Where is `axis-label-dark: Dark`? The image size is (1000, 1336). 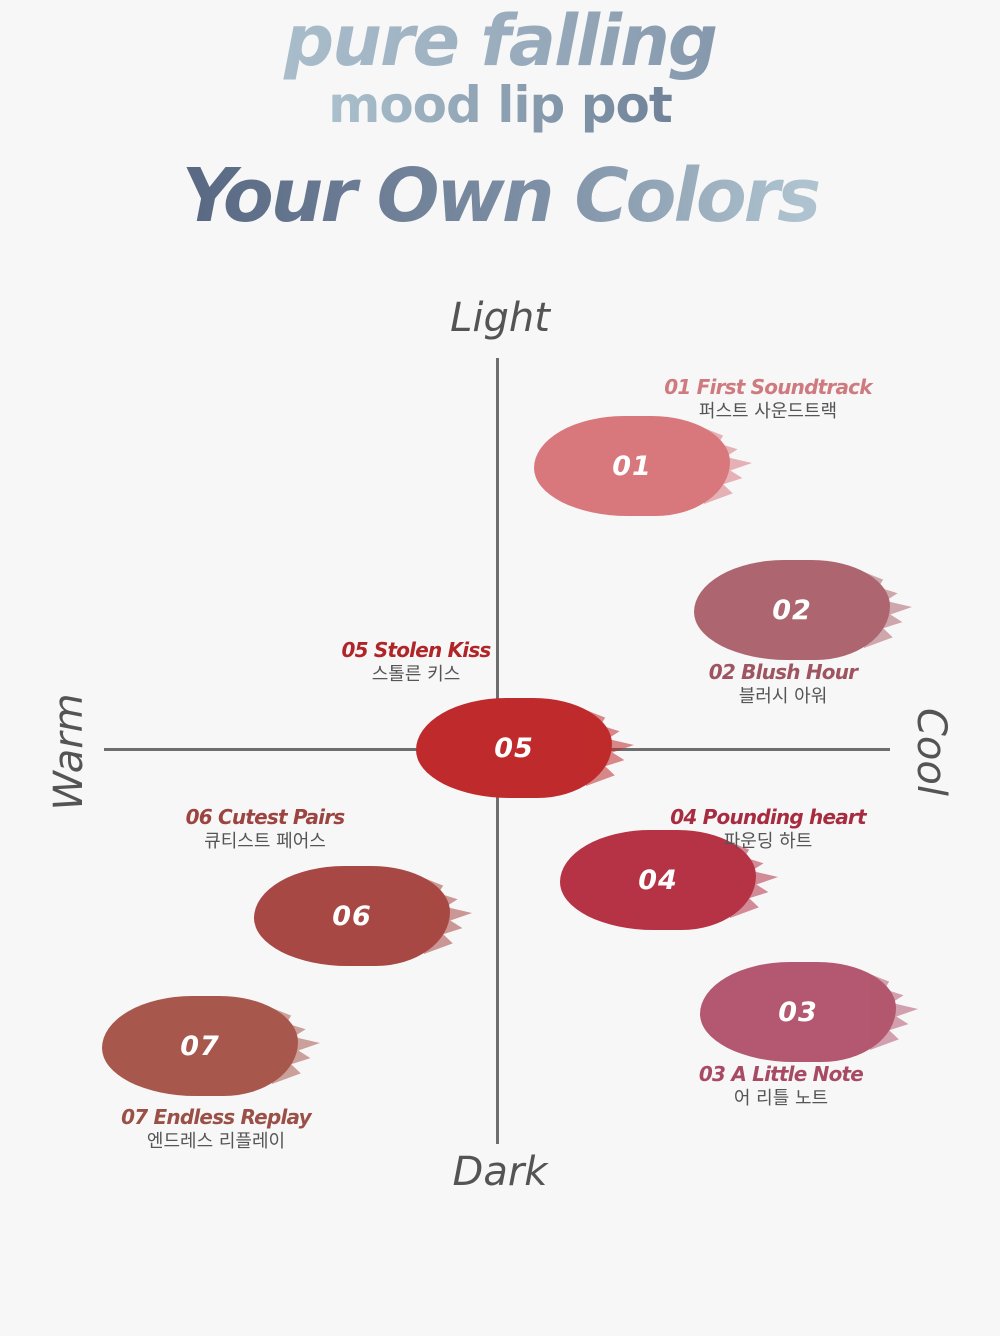 axis-label-dark: Dark is located at coordinates (500, 1172).